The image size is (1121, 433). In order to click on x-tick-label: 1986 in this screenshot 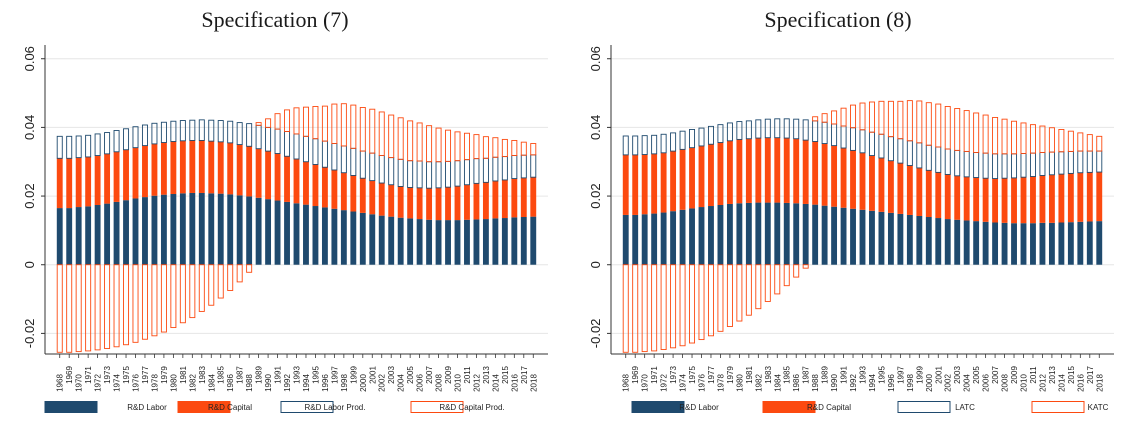, I will do `click(230, 383)`.